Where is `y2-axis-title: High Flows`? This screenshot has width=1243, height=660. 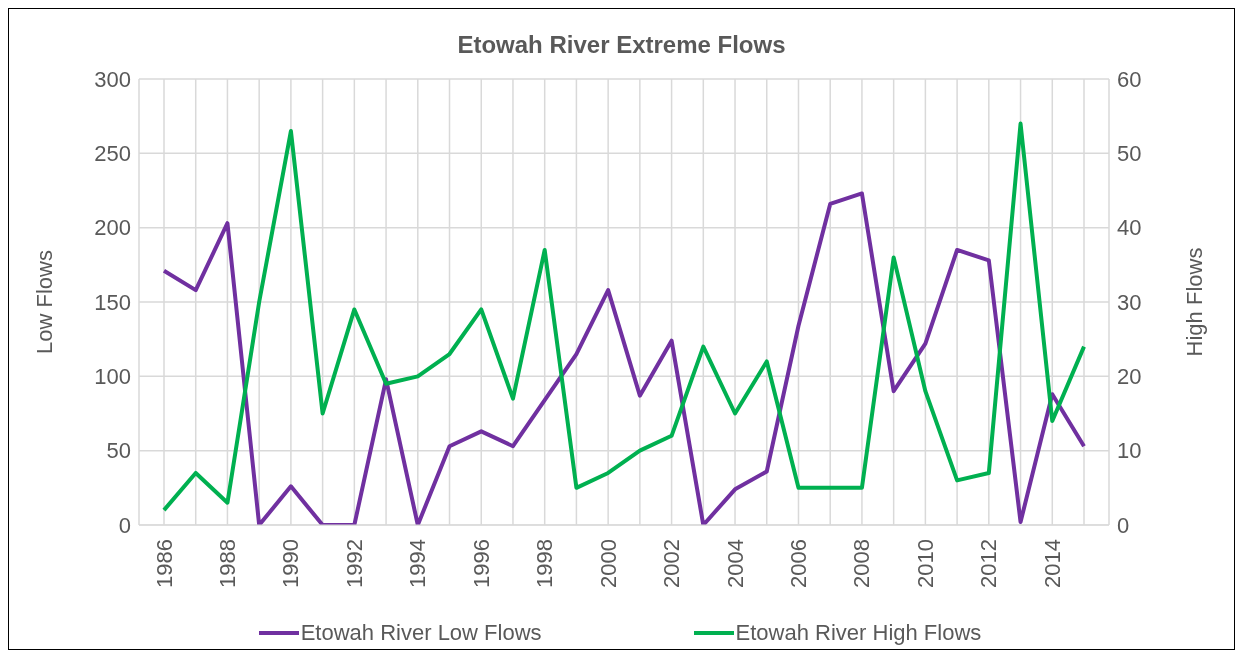 y2-axis-title: High Flows is located at coordinates (1194, 302).